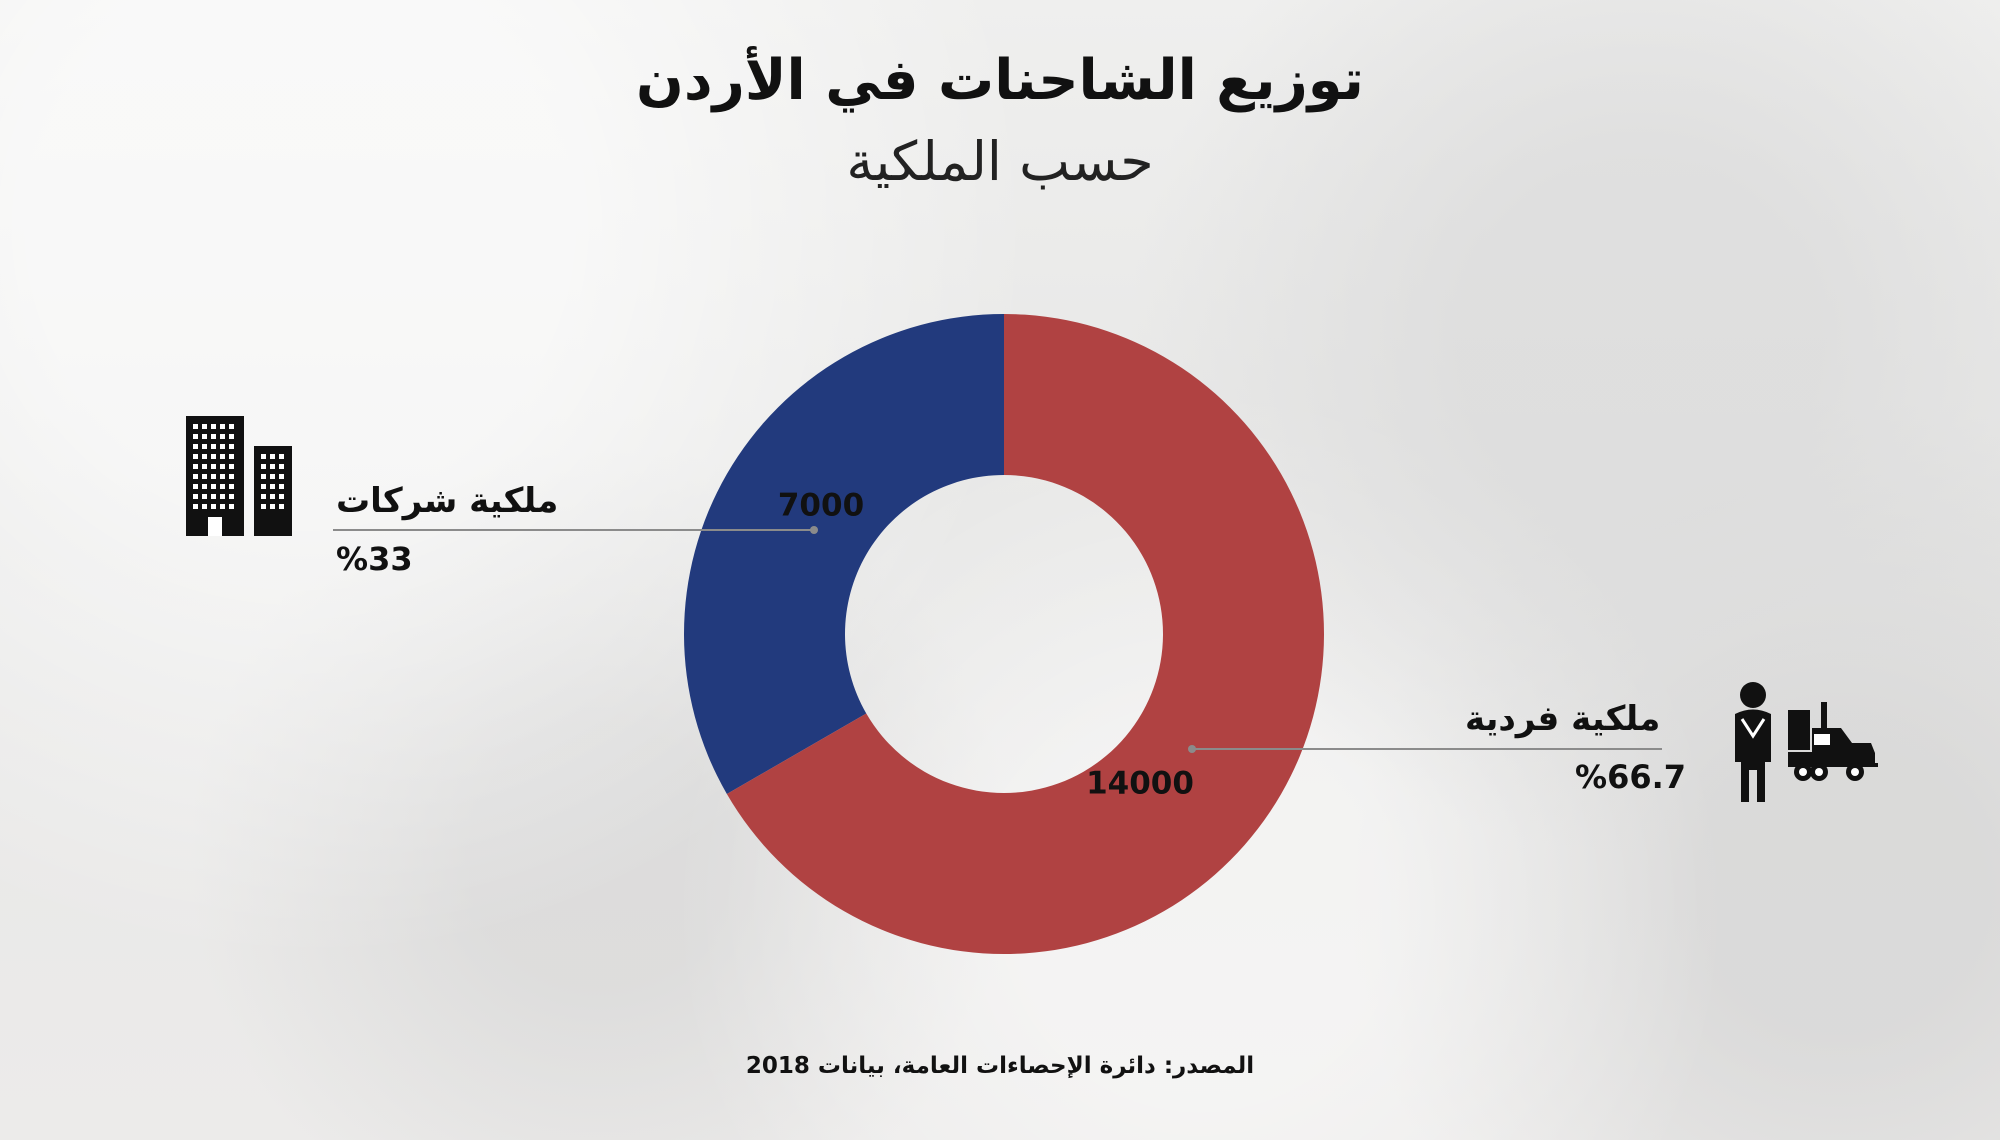  What do you see at coordinates (814, 530) in the screenshot?
I see `leader-dot-company` at bounding box center [814, 530].